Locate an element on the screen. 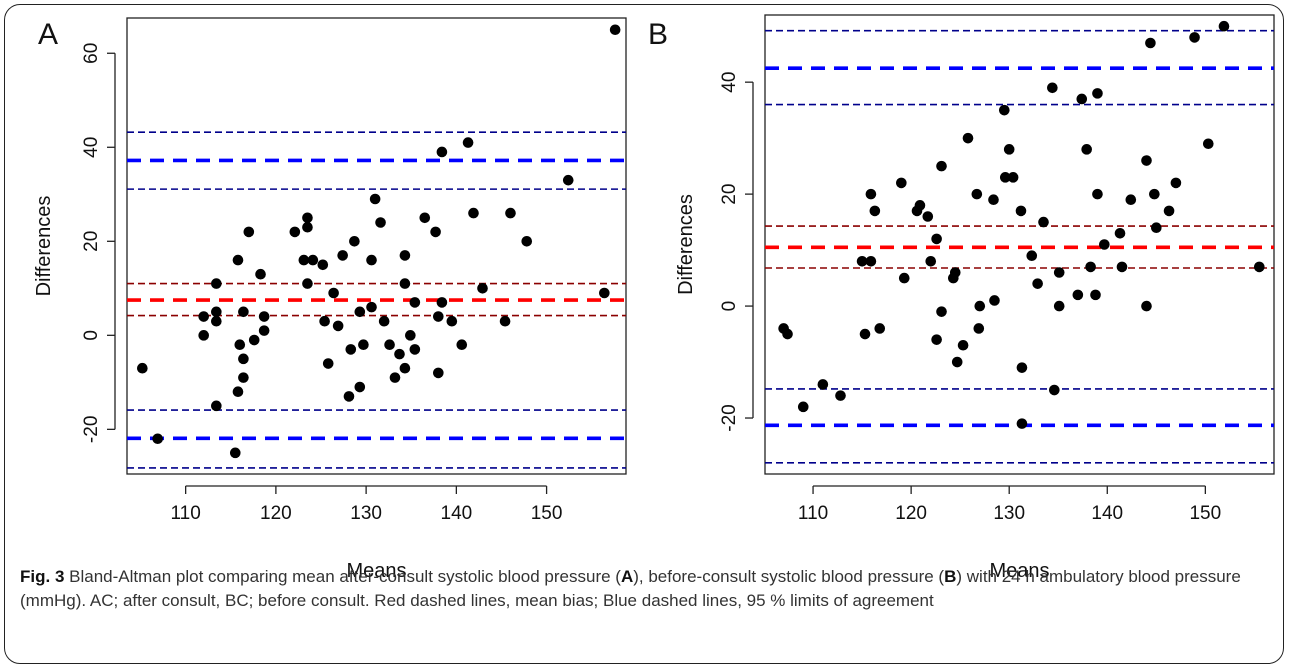 The height and width of the screenshot is (672, 1292). caption-fig-label: Fig. 3 is located at coordinates (42, 576).